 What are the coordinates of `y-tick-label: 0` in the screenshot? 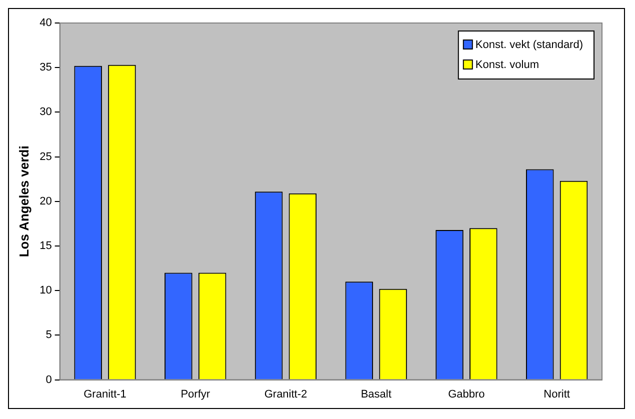 It's located at (49, 380).